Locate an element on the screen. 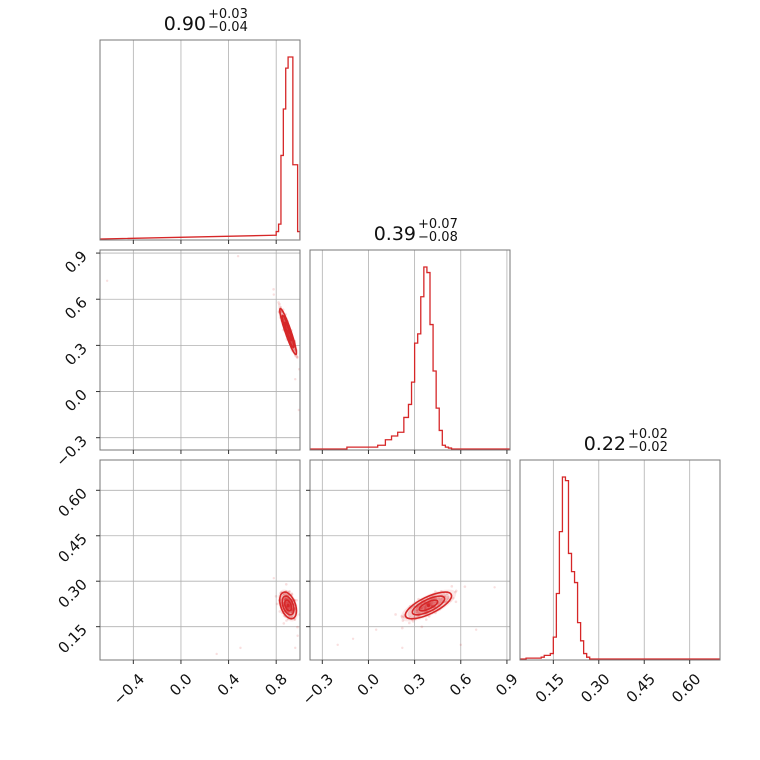 This screenshot has width=760, height=760. title-value-0: 0.90 is located at coordinates (185, 24).